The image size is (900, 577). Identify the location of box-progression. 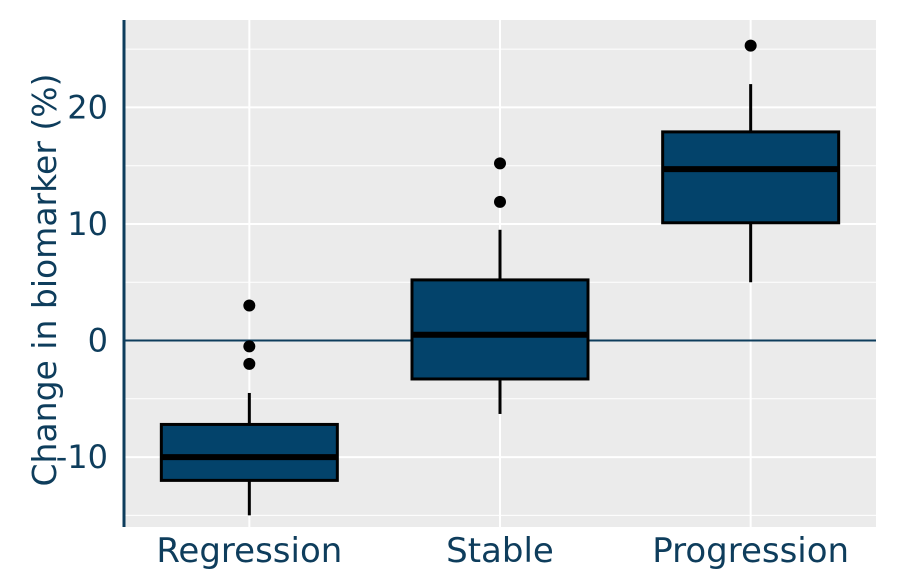
(751, 161).